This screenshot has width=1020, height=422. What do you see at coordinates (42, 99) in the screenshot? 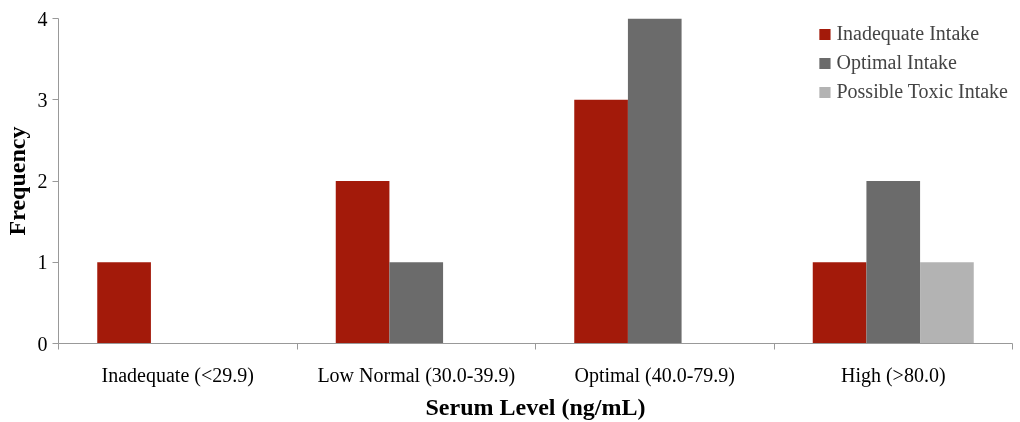
I see `y-tick-label: 3` at bounding box center [42, 99].